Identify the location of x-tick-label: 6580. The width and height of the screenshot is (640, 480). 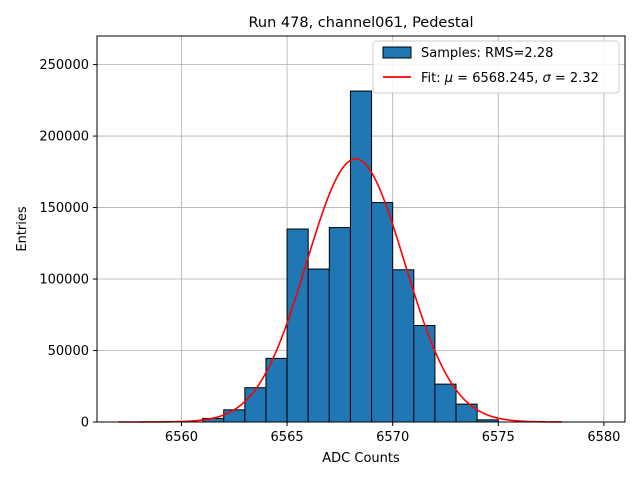
(603, 437).